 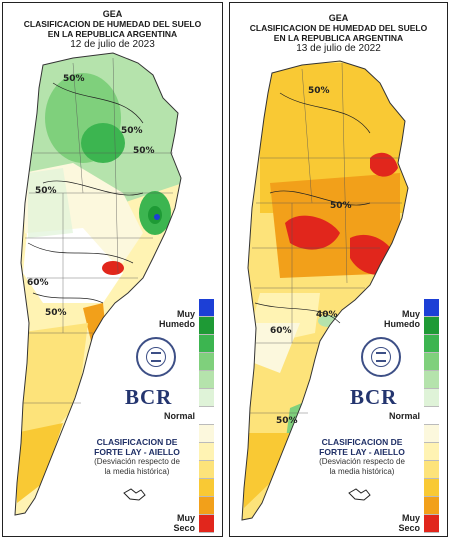 What do you see at coordinates (327, 315) in the screenshot?
I see `contour-label: 40%` at bounding box center [327, 315].